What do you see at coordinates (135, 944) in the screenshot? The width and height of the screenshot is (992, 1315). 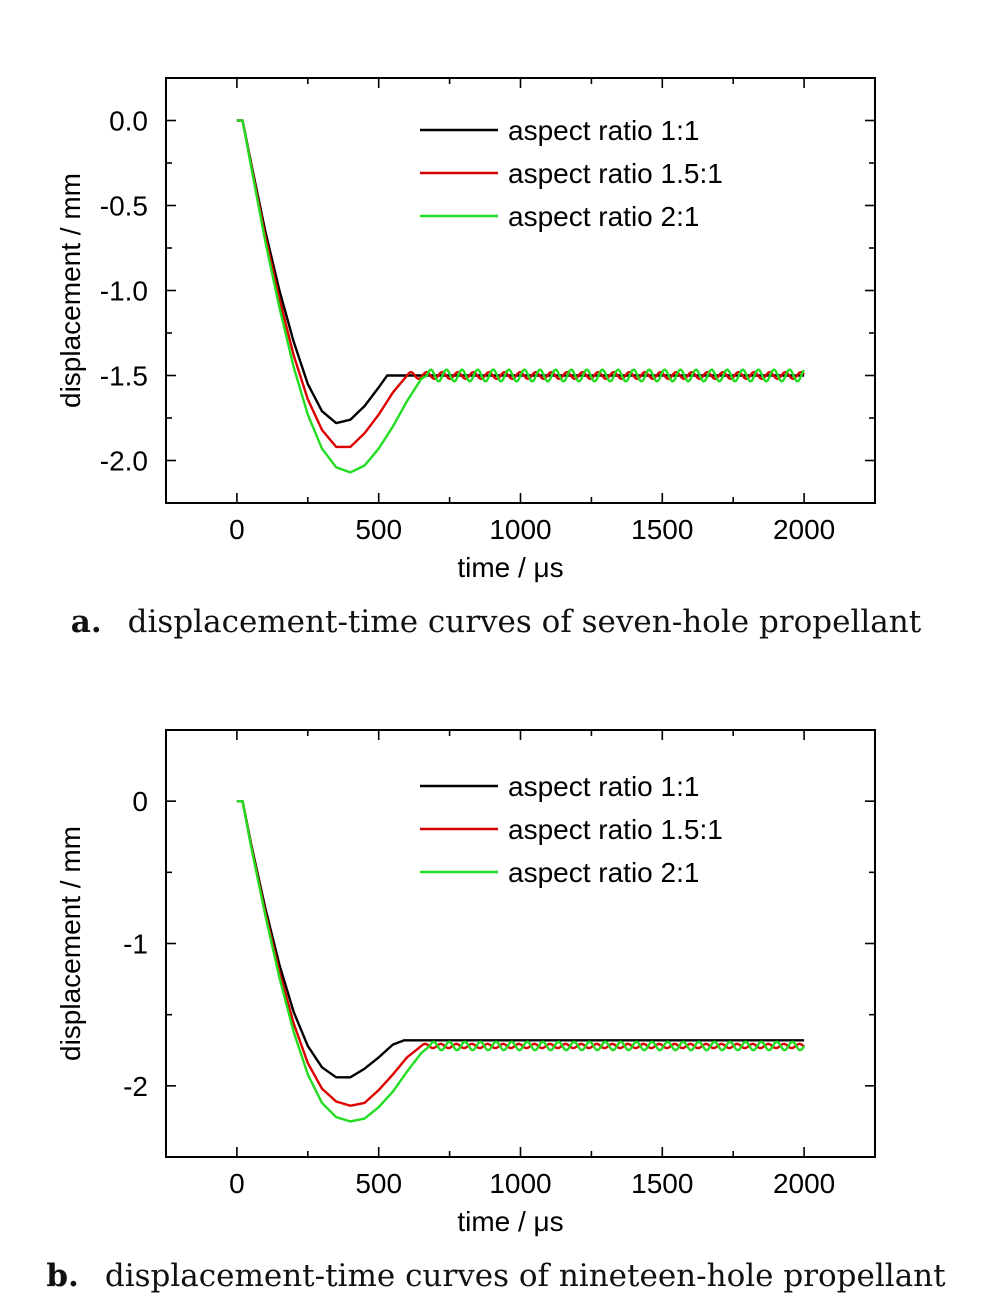 I see `y-tick-label: -1` at bounding box center [135, 944].